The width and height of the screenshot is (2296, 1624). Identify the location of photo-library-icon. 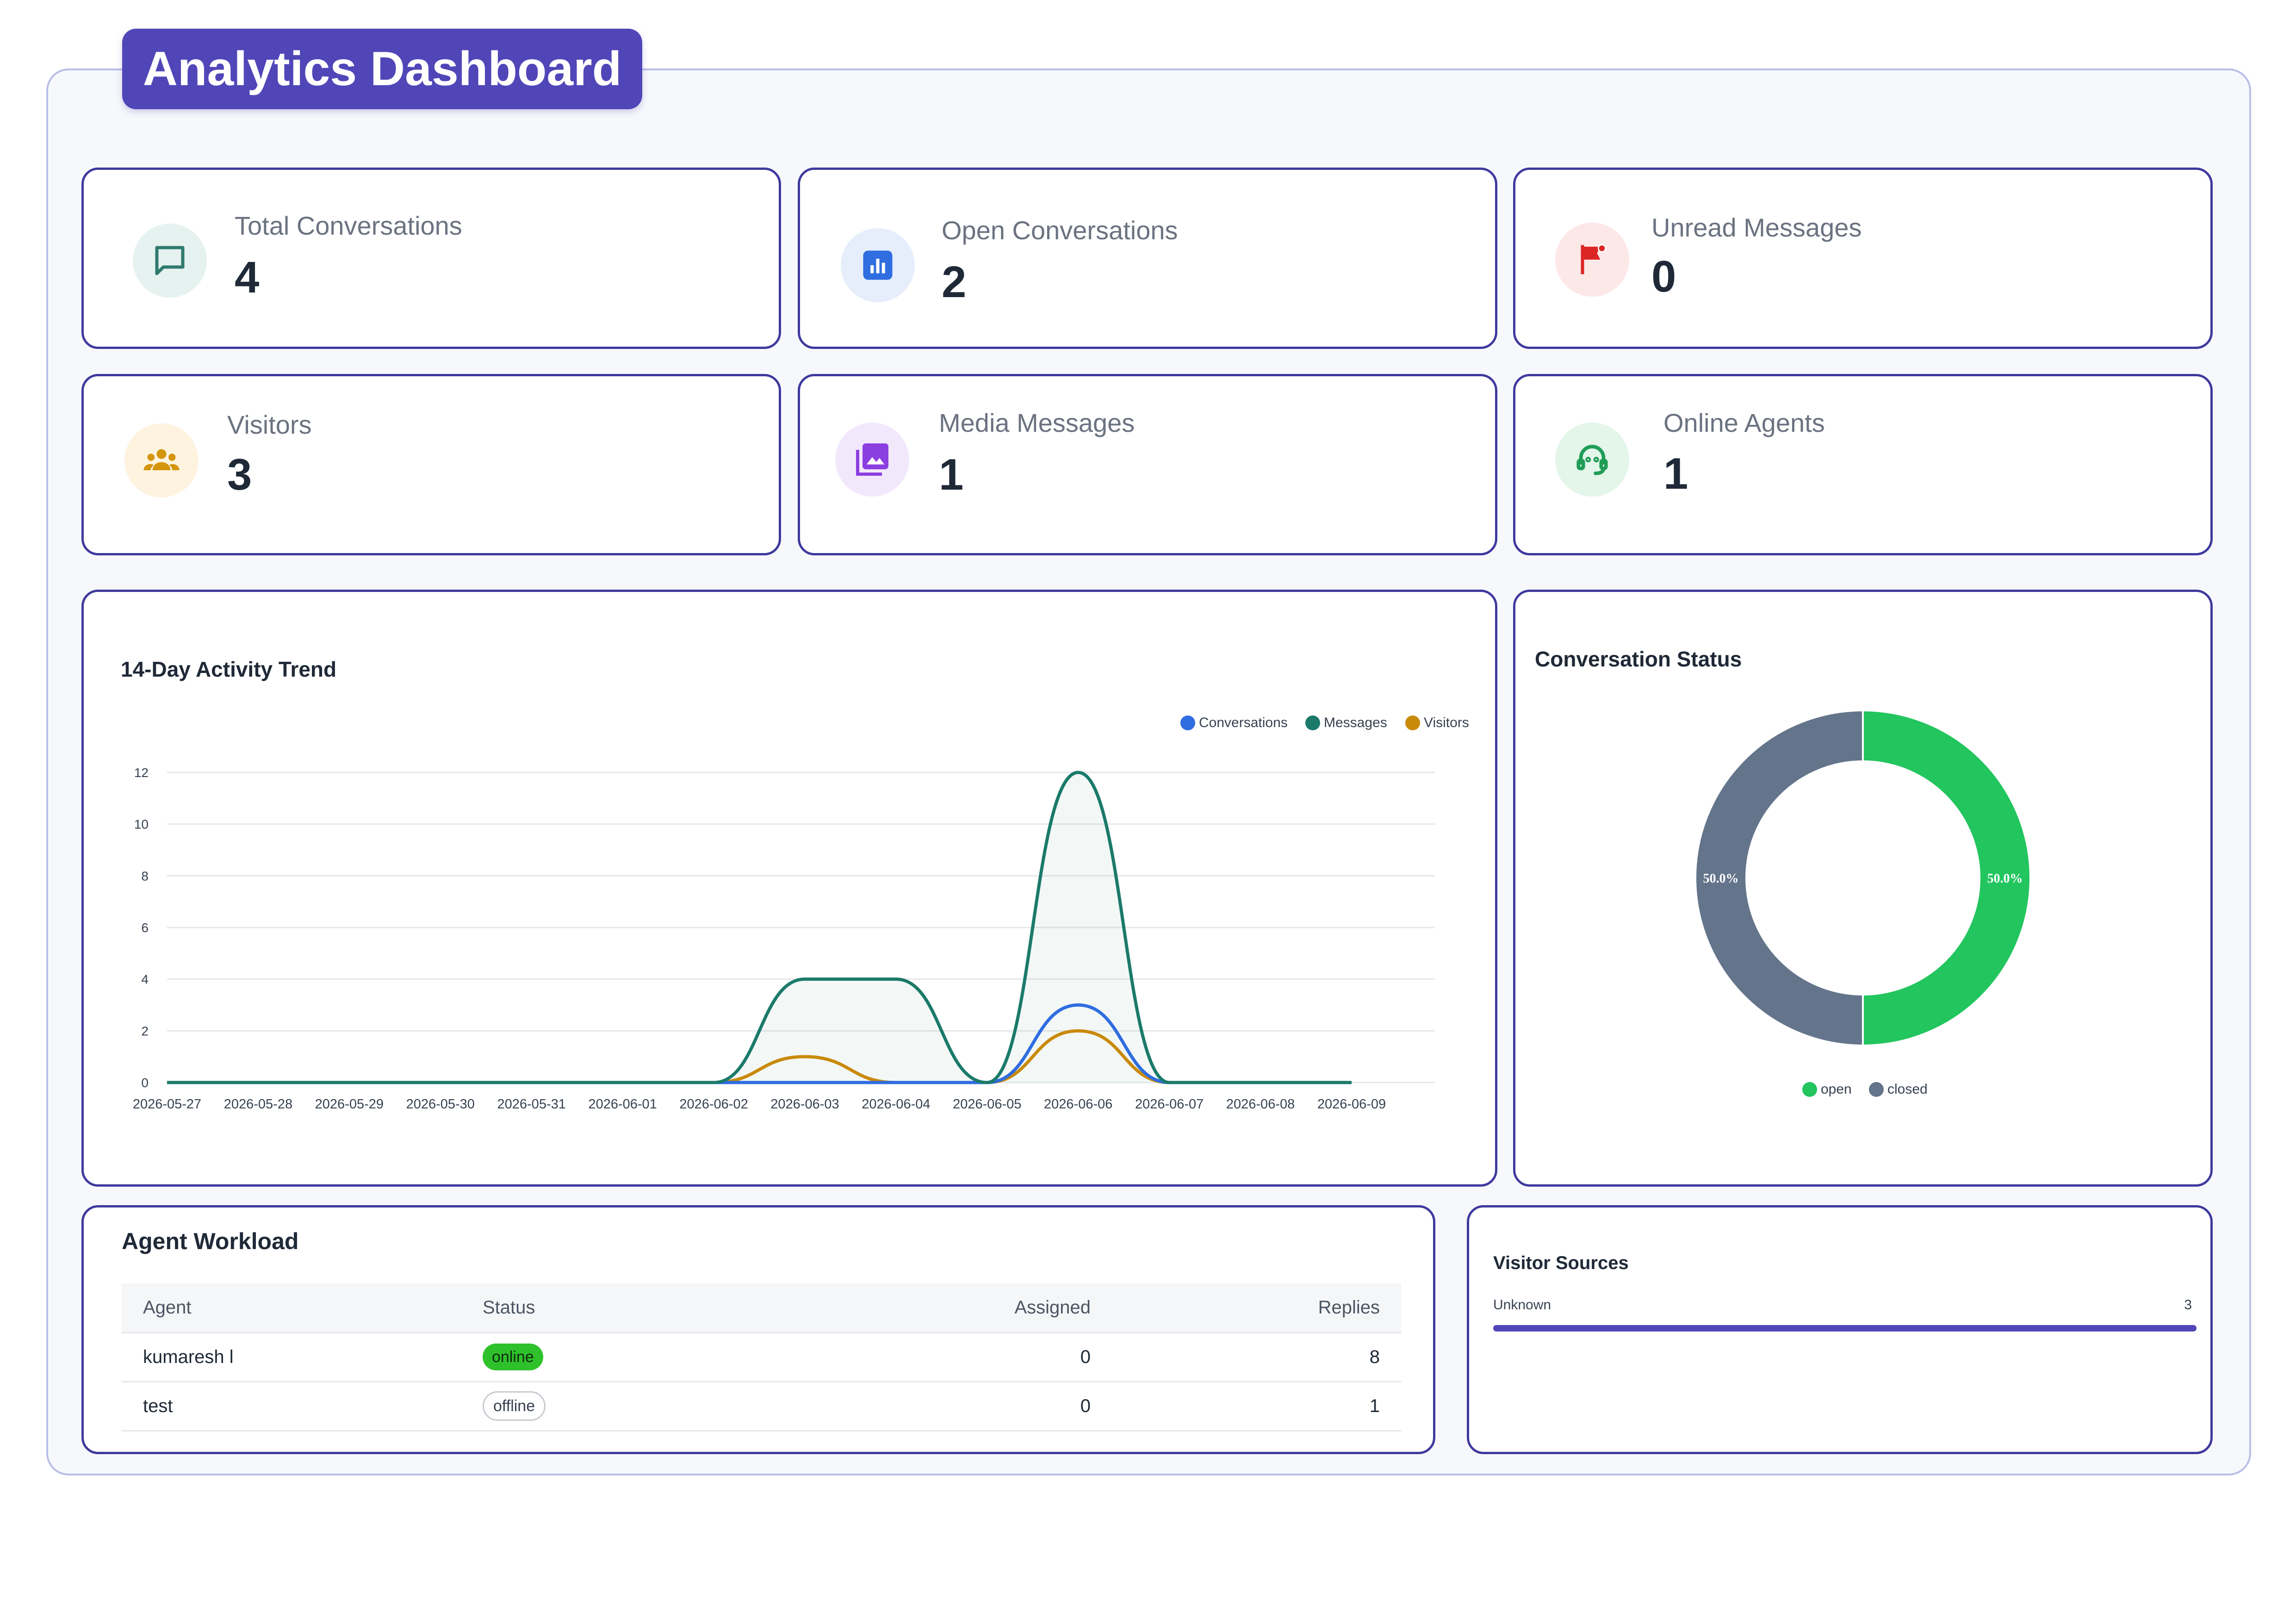
(872, 460).